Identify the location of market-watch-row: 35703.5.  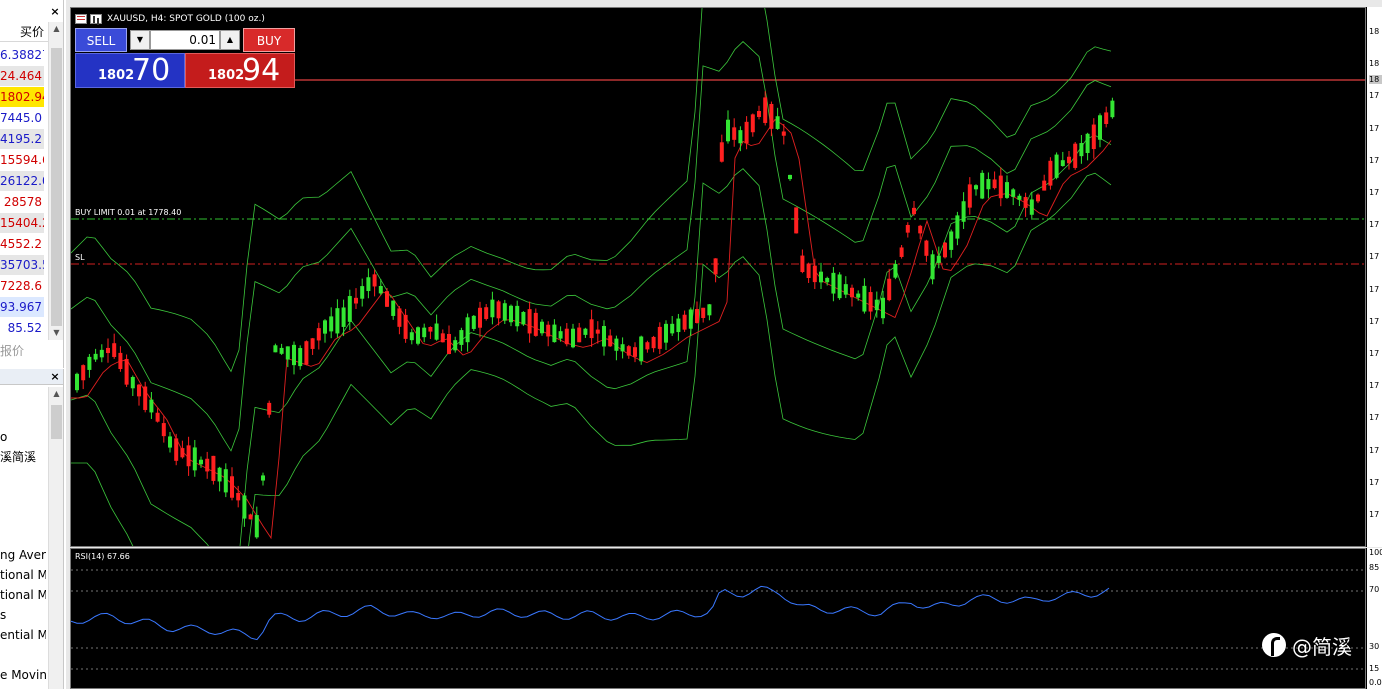
(22, 265).